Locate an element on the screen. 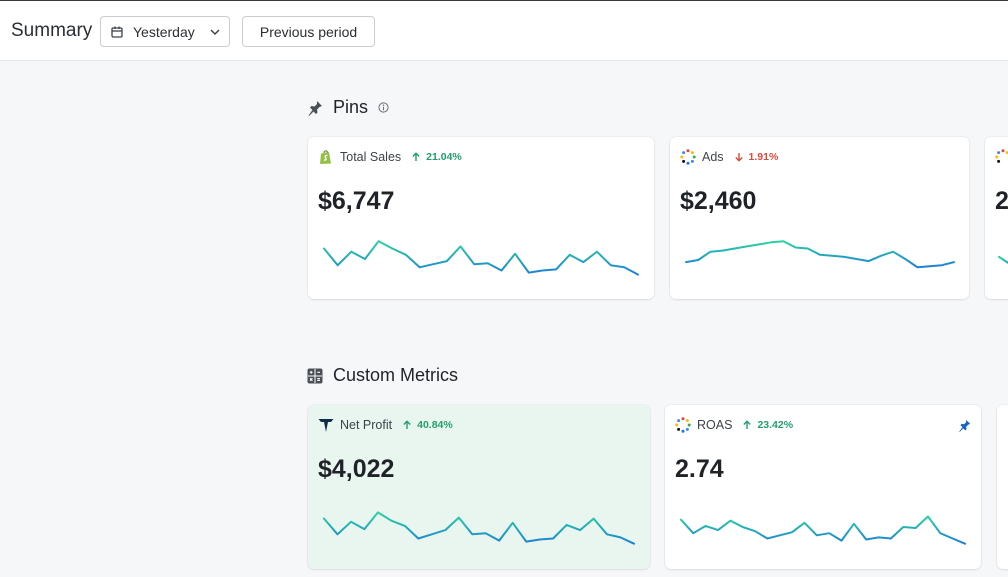  delta-value: 1.91% is located at coordinates (763, 157).